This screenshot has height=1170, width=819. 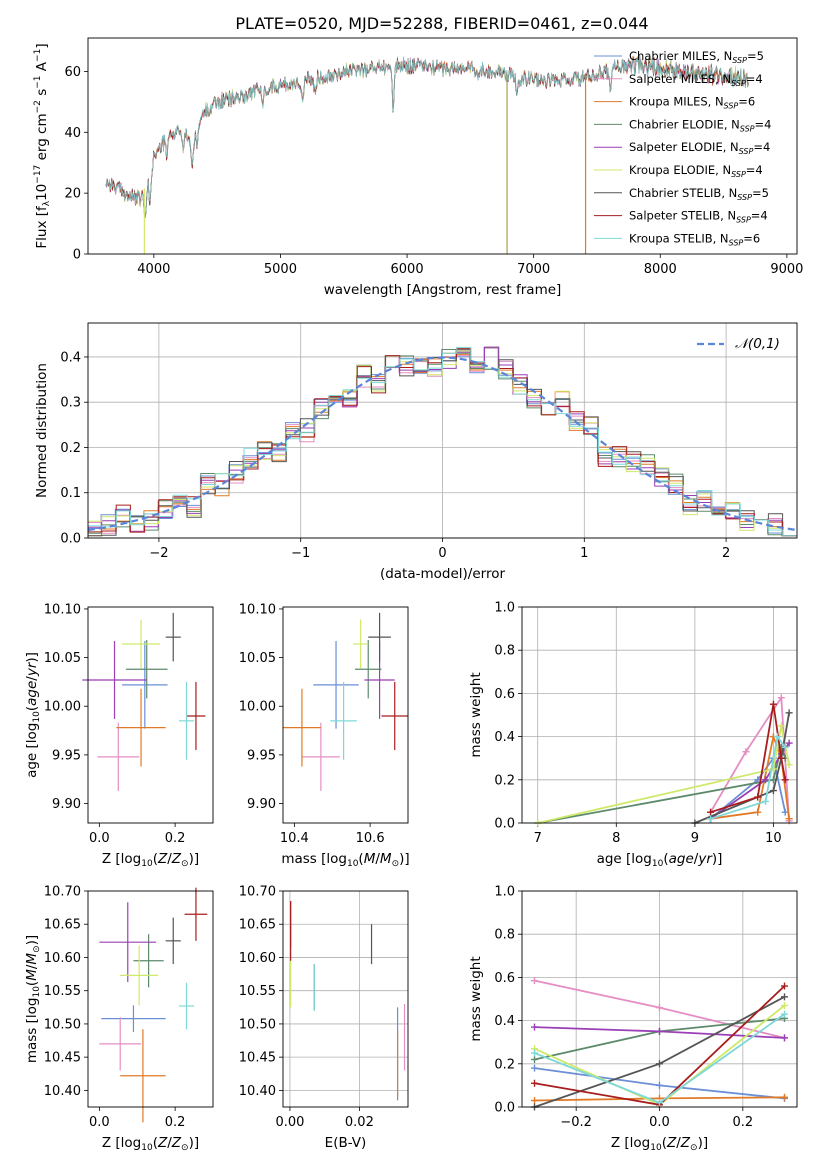 What do you see at coordinates (33, 715) in the screenshot?
I see `y-axis-label: age [log10(age/yr)]` at bounding box center [33, 715].